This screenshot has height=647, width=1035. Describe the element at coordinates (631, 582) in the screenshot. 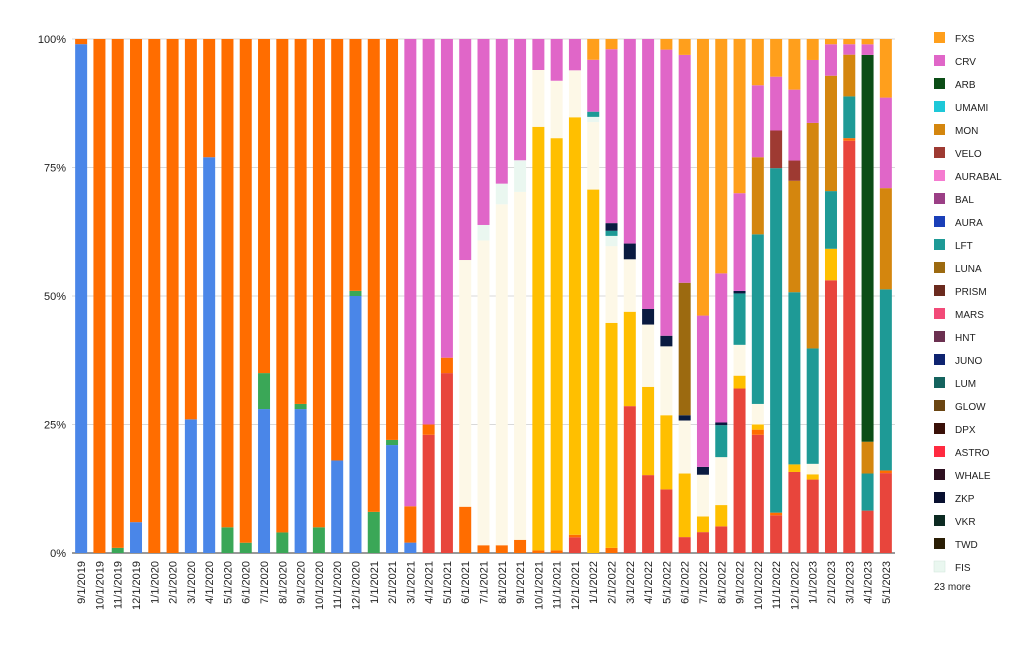

I see `x-tick-label: 3/1/2022` at that location.